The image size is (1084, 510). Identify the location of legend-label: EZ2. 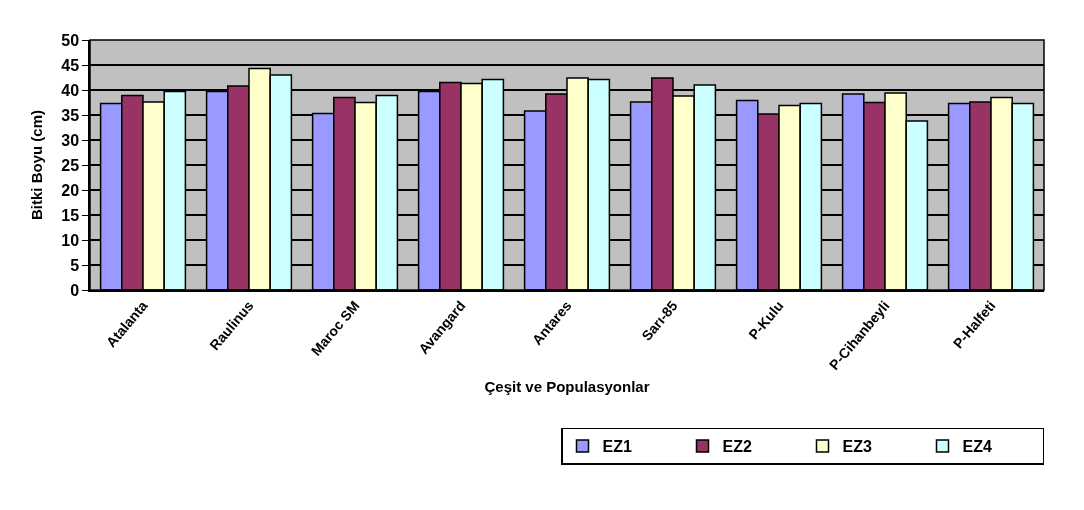
(737, 447).